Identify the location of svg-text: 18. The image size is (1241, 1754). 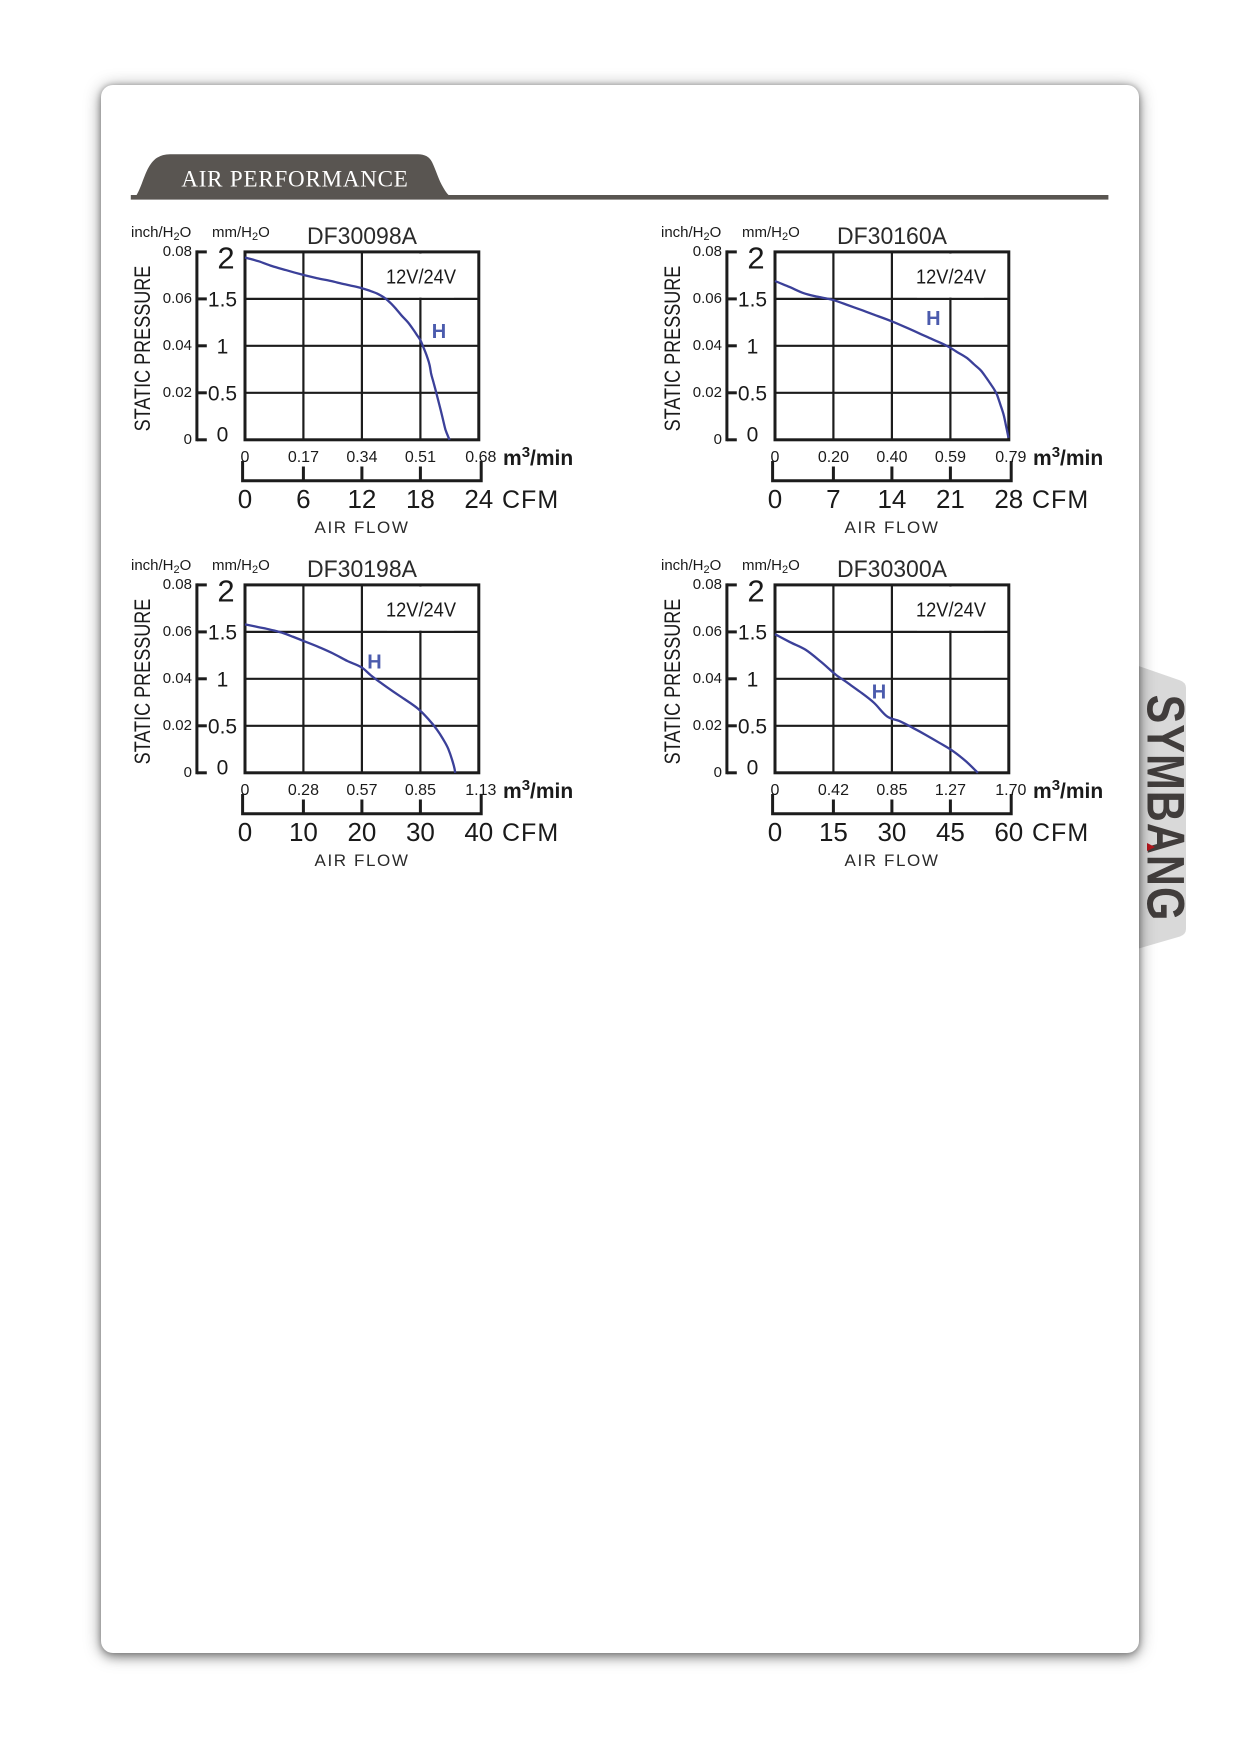
(420, 499).